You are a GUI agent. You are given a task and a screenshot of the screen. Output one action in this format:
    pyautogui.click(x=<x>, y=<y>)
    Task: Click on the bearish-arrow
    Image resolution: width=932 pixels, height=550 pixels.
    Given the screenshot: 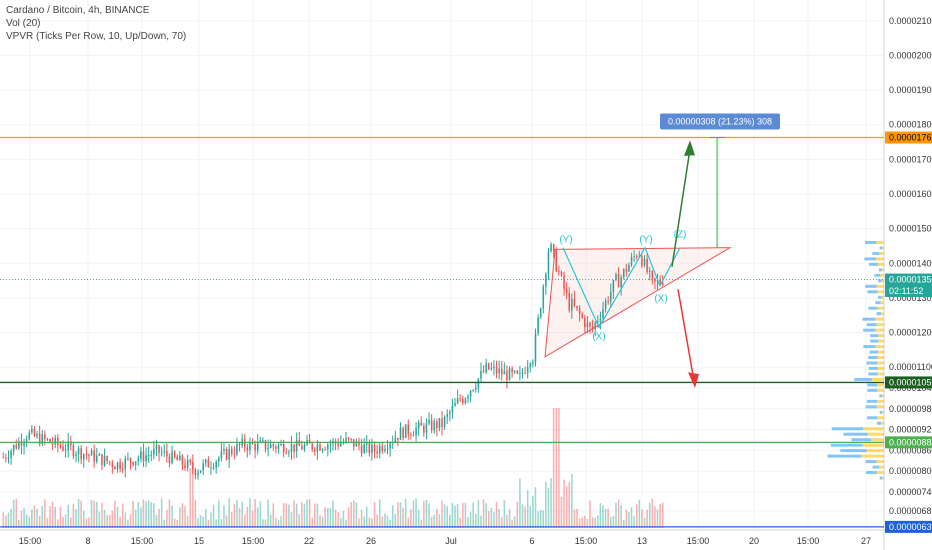 What is the action you would take?
    pyautogui.click(x=686, y=335)
    